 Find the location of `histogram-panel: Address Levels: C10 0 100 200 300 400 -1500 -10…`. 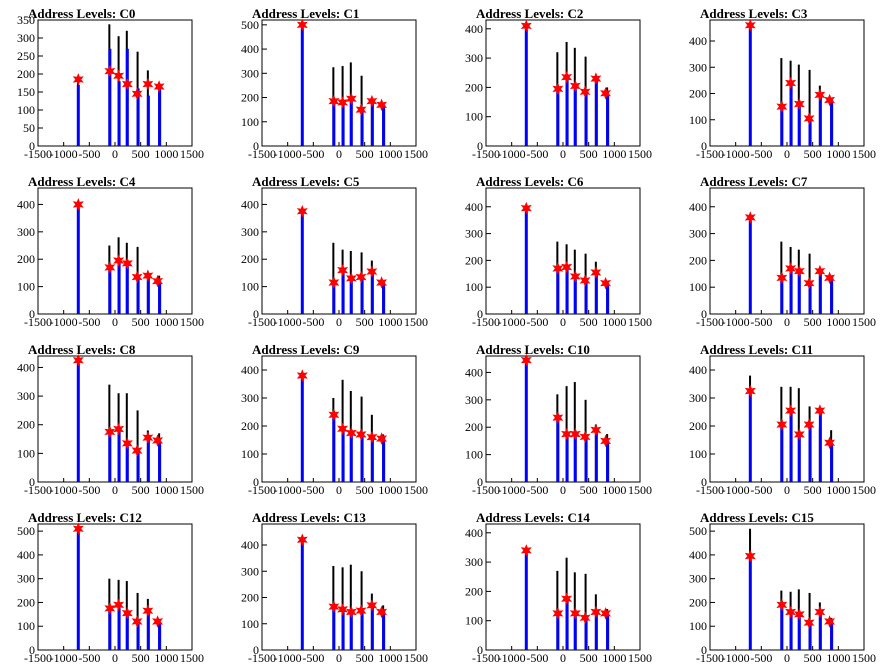

histogram-panel: Address Levels: C10 0 100 200 300 400 -1500 -10… is located at coordinates (560, 420).